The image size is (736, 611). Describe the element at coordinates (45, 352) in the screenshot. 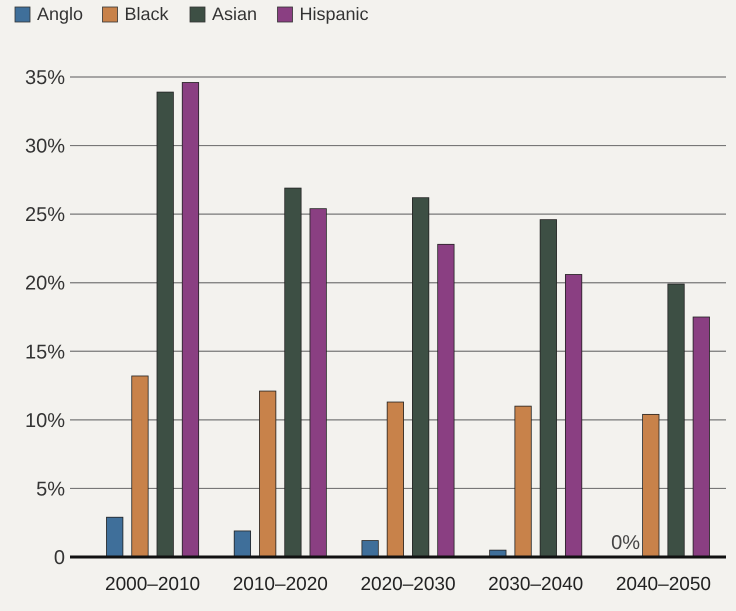

I see `y-tick-label: 15%` at that location.